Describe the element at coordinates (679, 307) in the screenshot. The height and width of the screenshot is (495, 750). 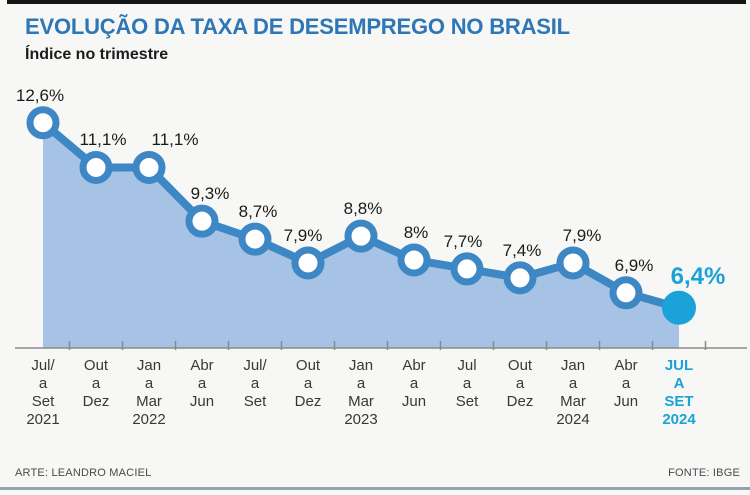
I see `data-point-highlight` at that location.